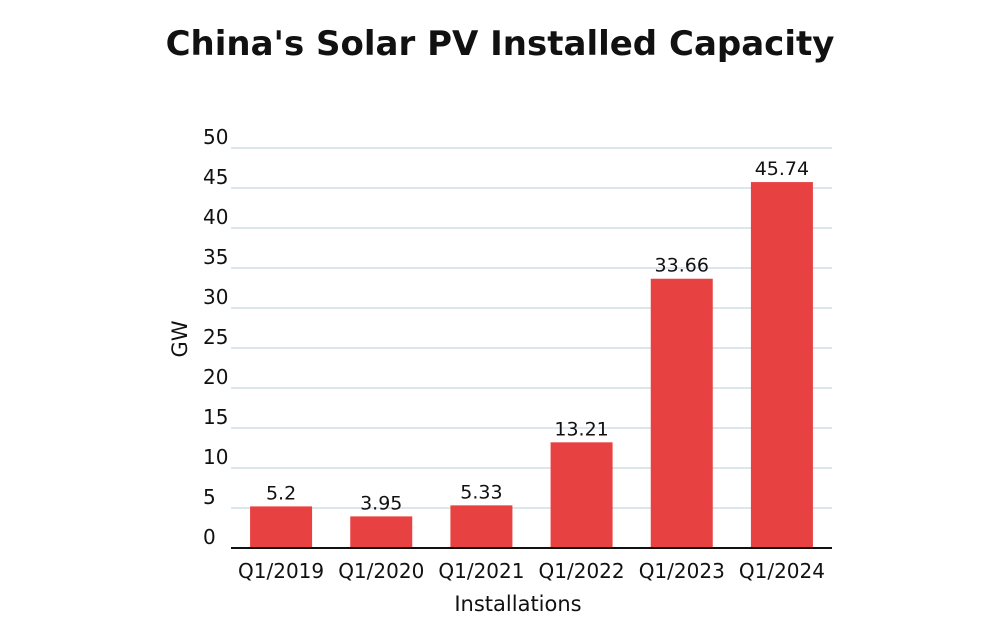  I want to click on x-tick-label: Q1/2024, so click(782, 571).